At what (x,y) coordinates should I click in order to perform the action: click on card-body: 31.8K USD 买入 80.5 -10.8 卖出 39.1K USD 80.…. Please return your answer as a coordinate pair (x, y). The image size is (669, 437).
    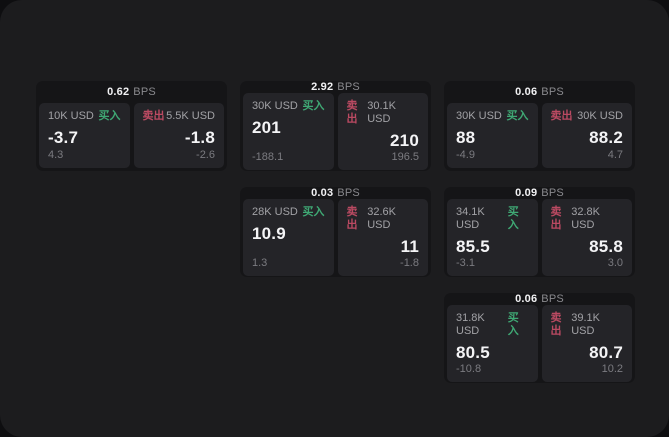
    Looking at the image, I should click on (539, 343).